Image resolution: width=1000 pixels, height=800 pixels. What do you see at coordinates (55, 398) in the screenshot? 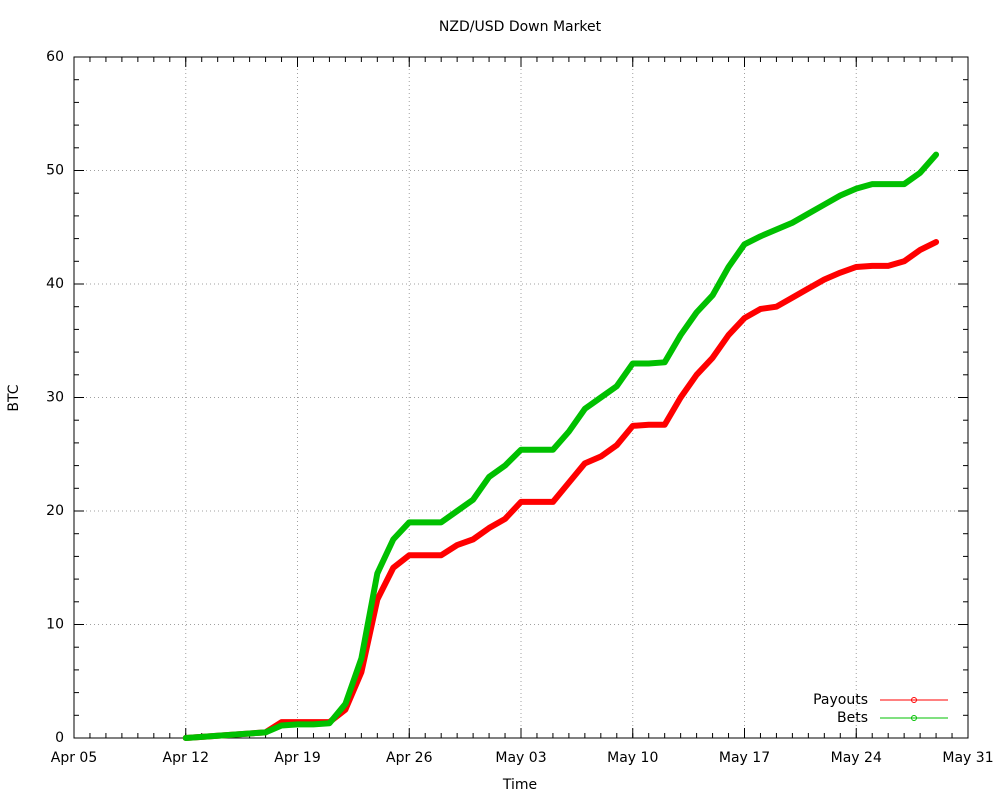
I see `y-tick-label: 30` at bounding box center [55, 398].